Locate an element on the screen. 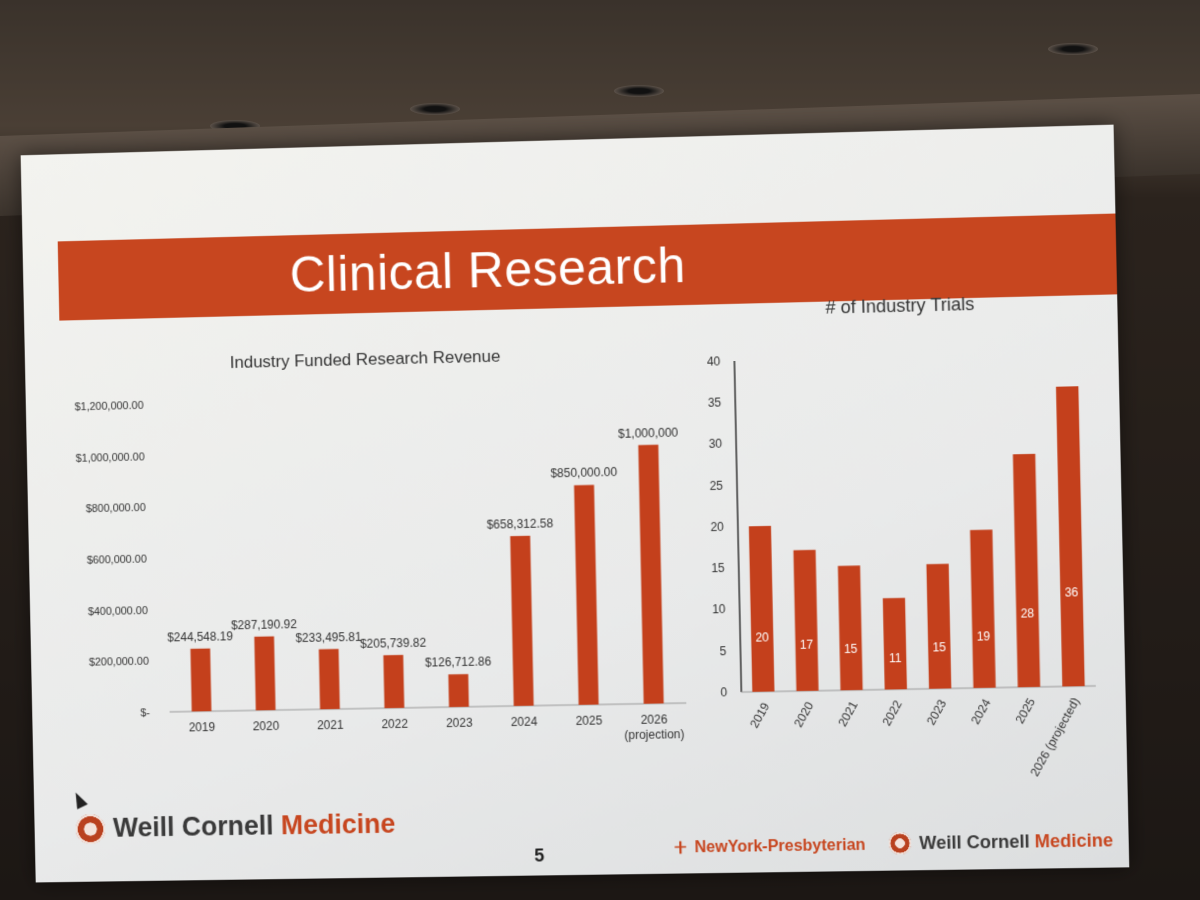  chart1-data-label: $205,739.82 is located at coordinates (393, 642).